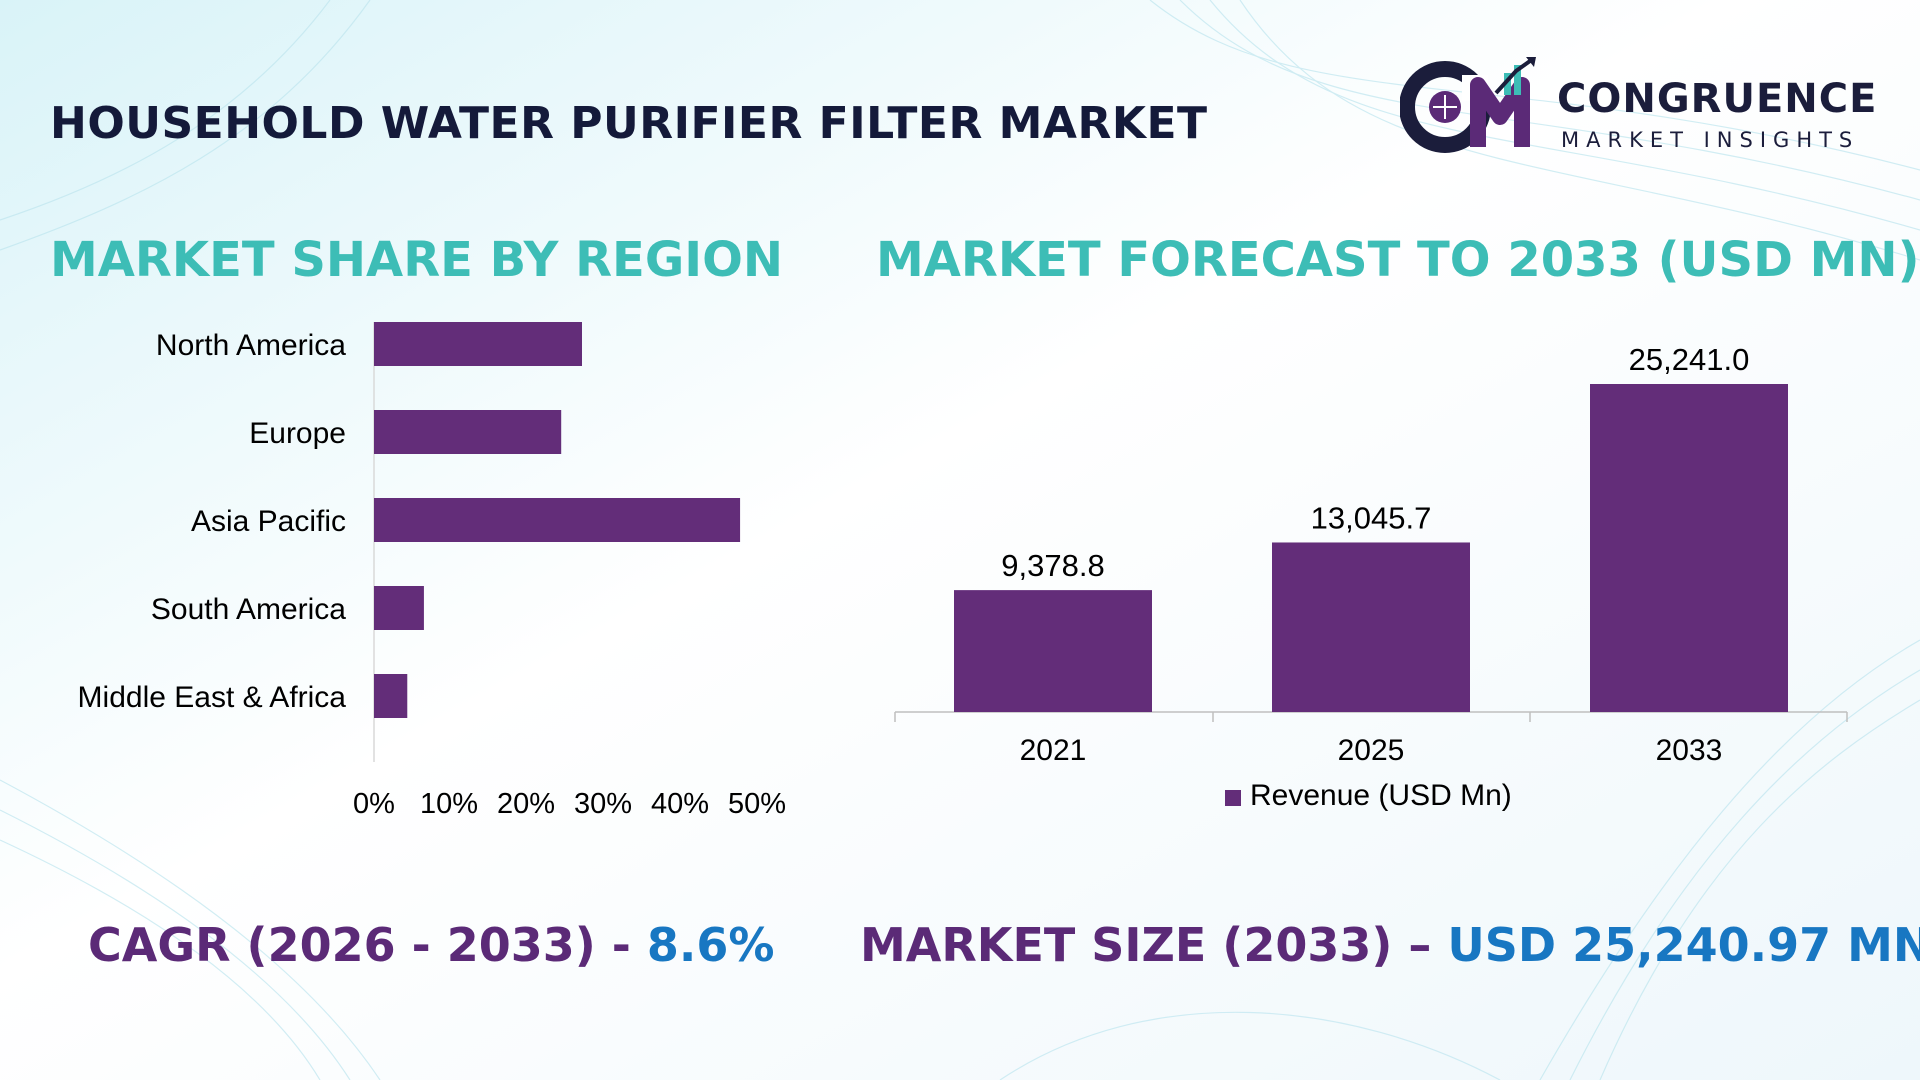  Describe the element at coordinates (1468, 105) in the screenshot. I see `logo-monogram-icon` at that location.